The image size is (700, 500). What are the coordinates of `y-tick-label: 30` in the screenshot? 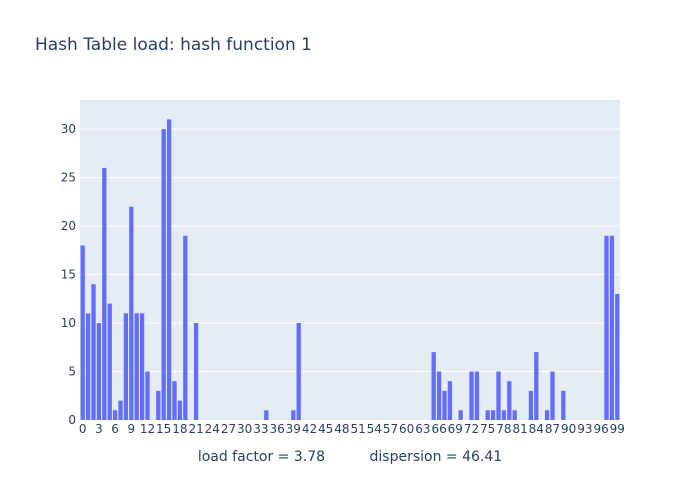 It's located at (68, 129).